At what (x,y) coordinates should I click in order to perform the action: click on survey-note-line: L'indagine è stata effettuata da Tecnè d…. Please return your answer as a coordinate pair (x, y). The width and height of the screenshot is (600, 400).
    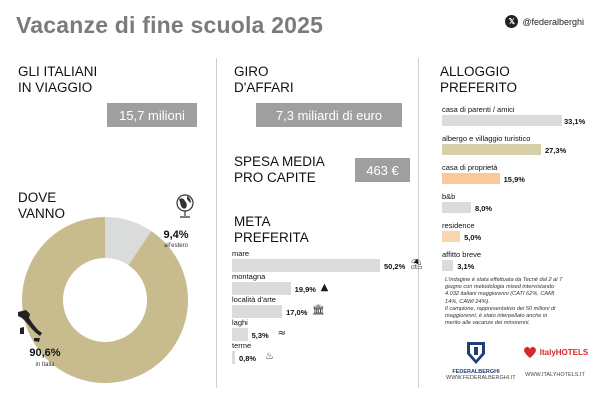
    Looking at the image, I should click on (504, 280).